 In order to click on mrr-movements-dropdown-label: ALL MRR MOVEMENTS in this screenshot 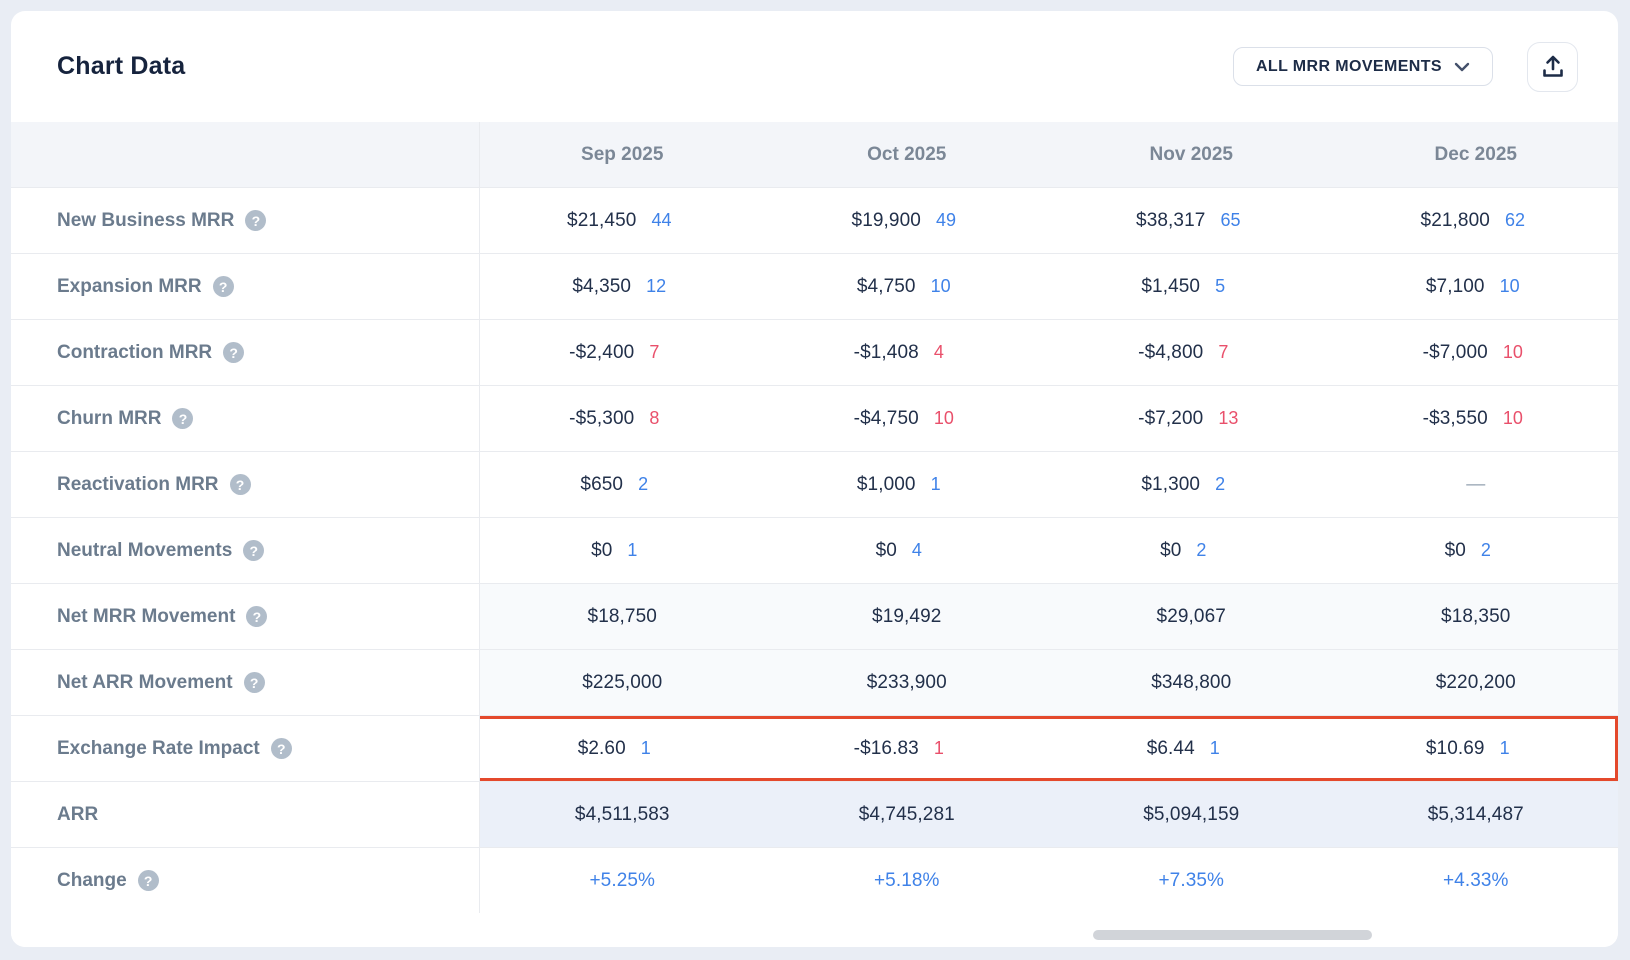, I will do `click(1348, 66)`.